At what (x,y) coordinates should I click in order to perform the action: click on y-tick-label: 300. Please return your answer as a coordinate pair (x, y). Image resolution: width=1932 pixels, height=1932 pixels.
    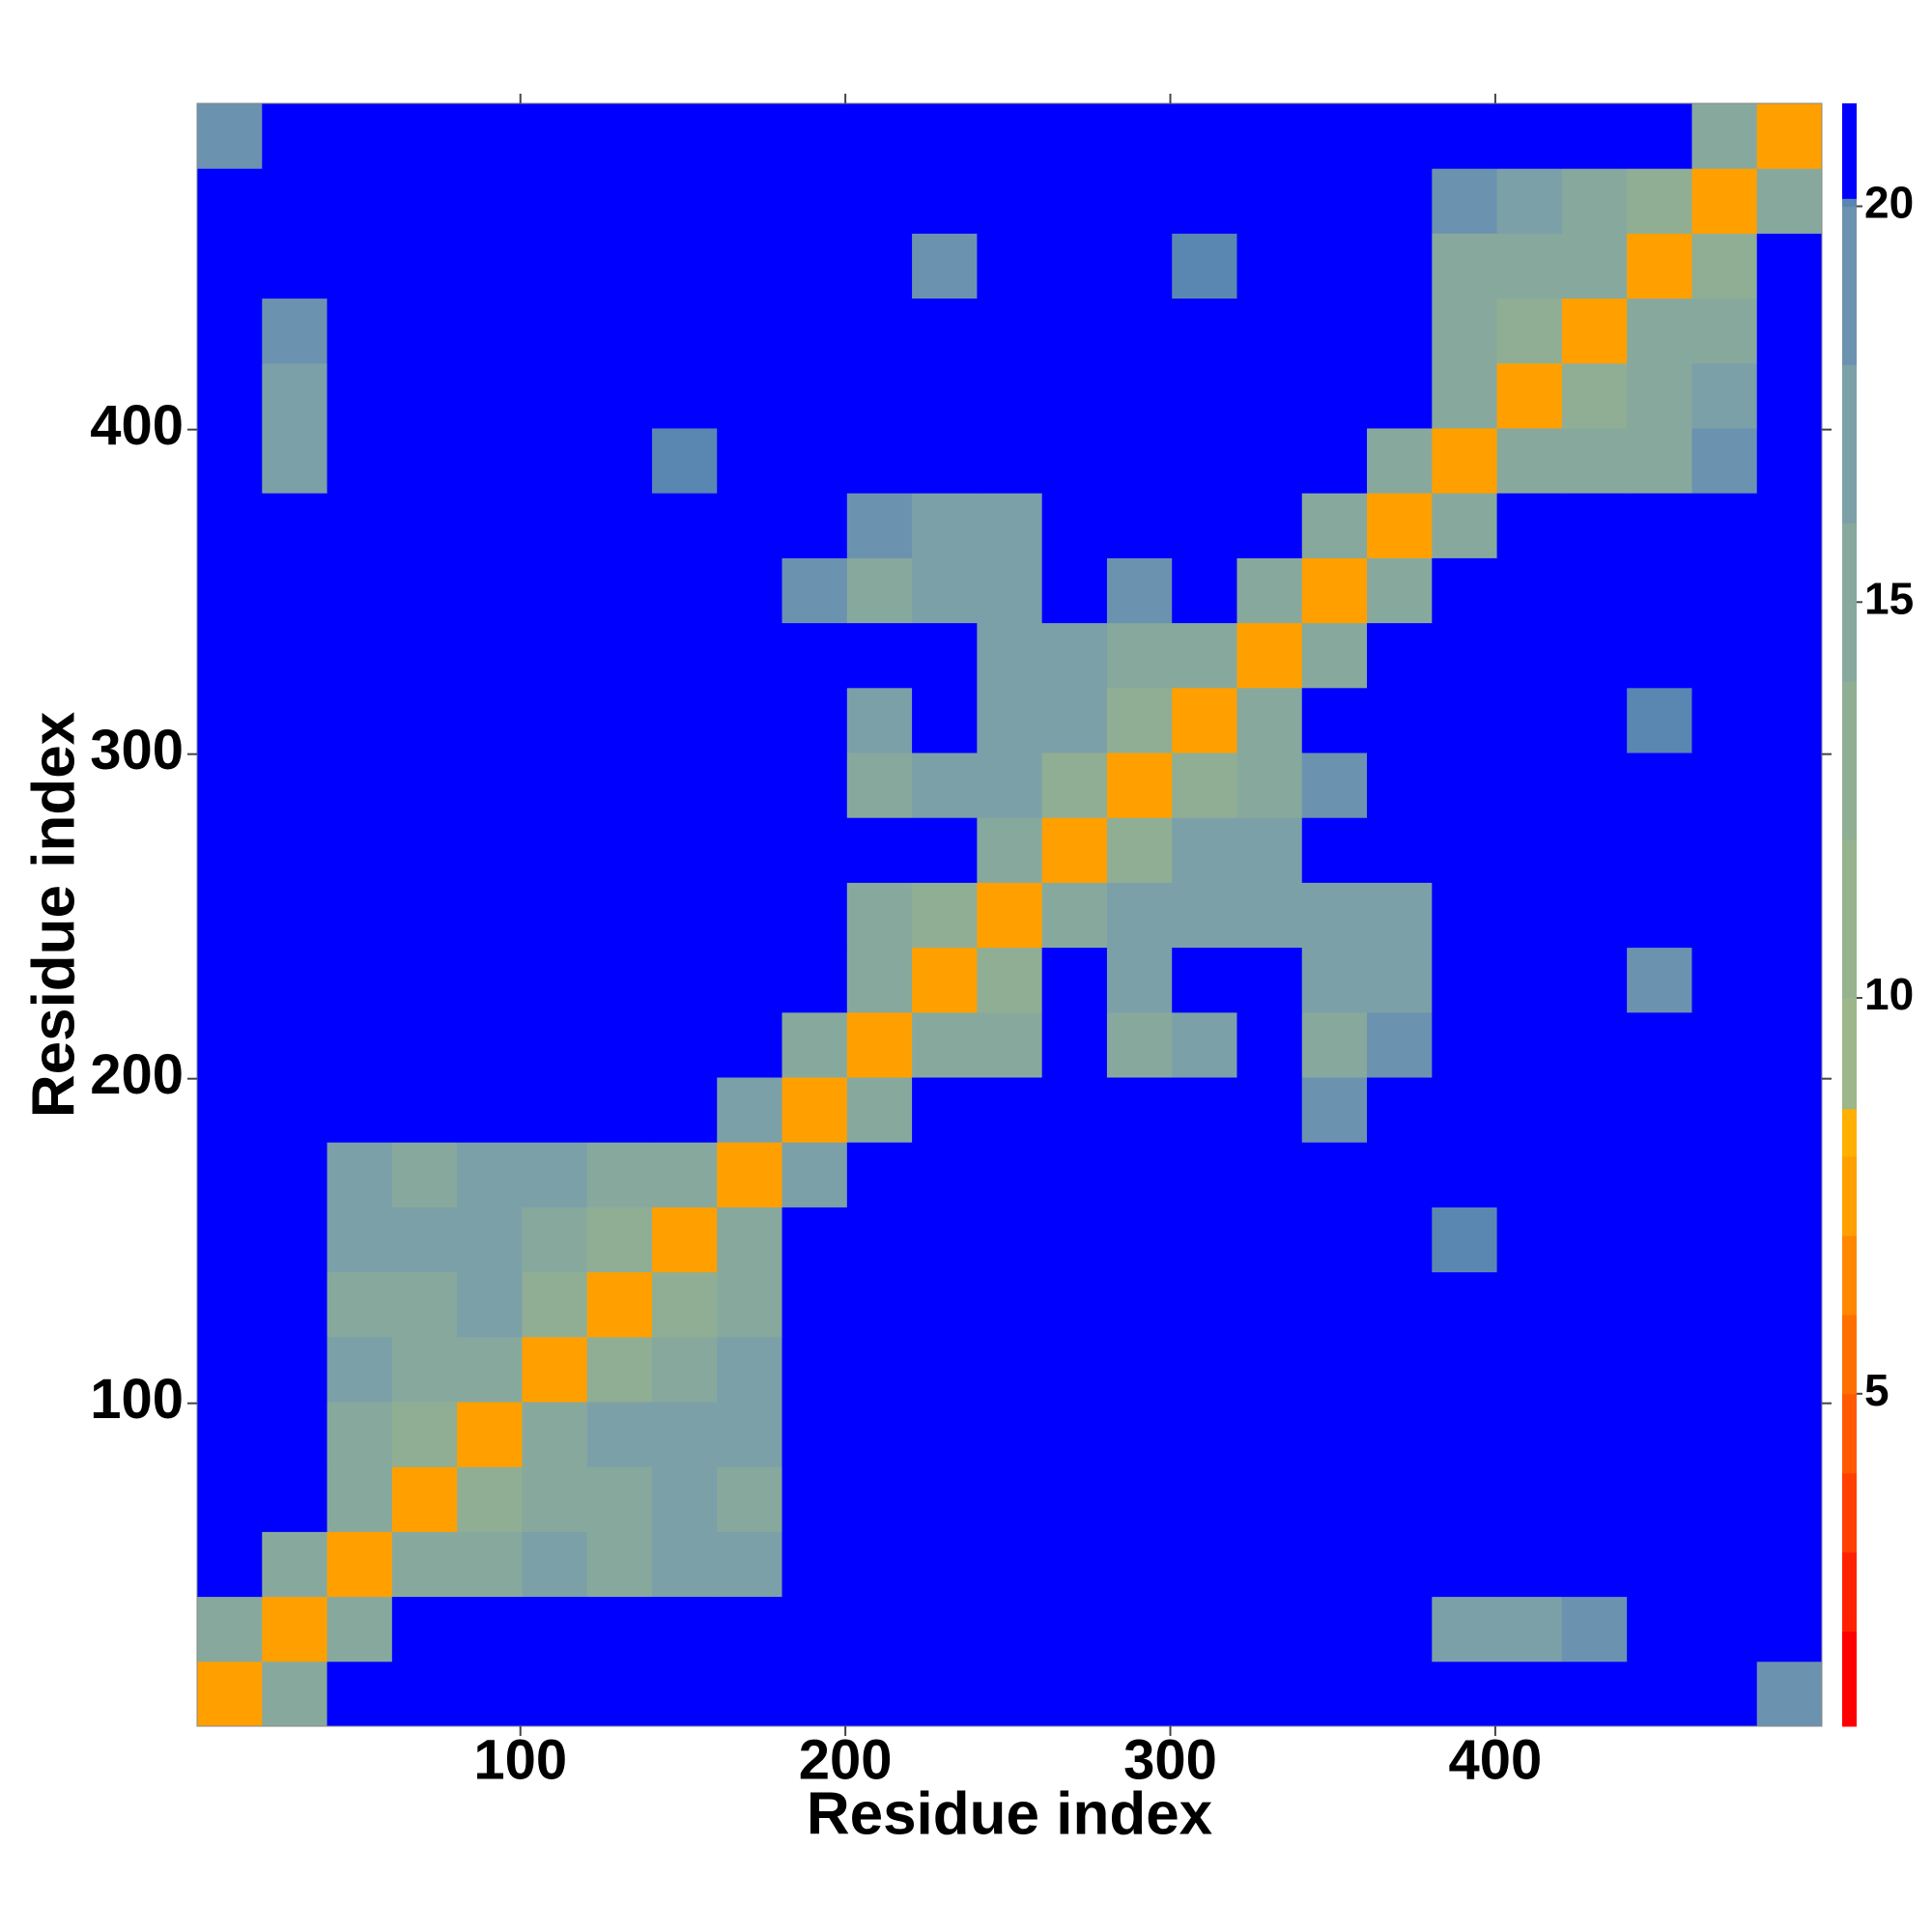
    Looking at the image, I should click on (137, 750).